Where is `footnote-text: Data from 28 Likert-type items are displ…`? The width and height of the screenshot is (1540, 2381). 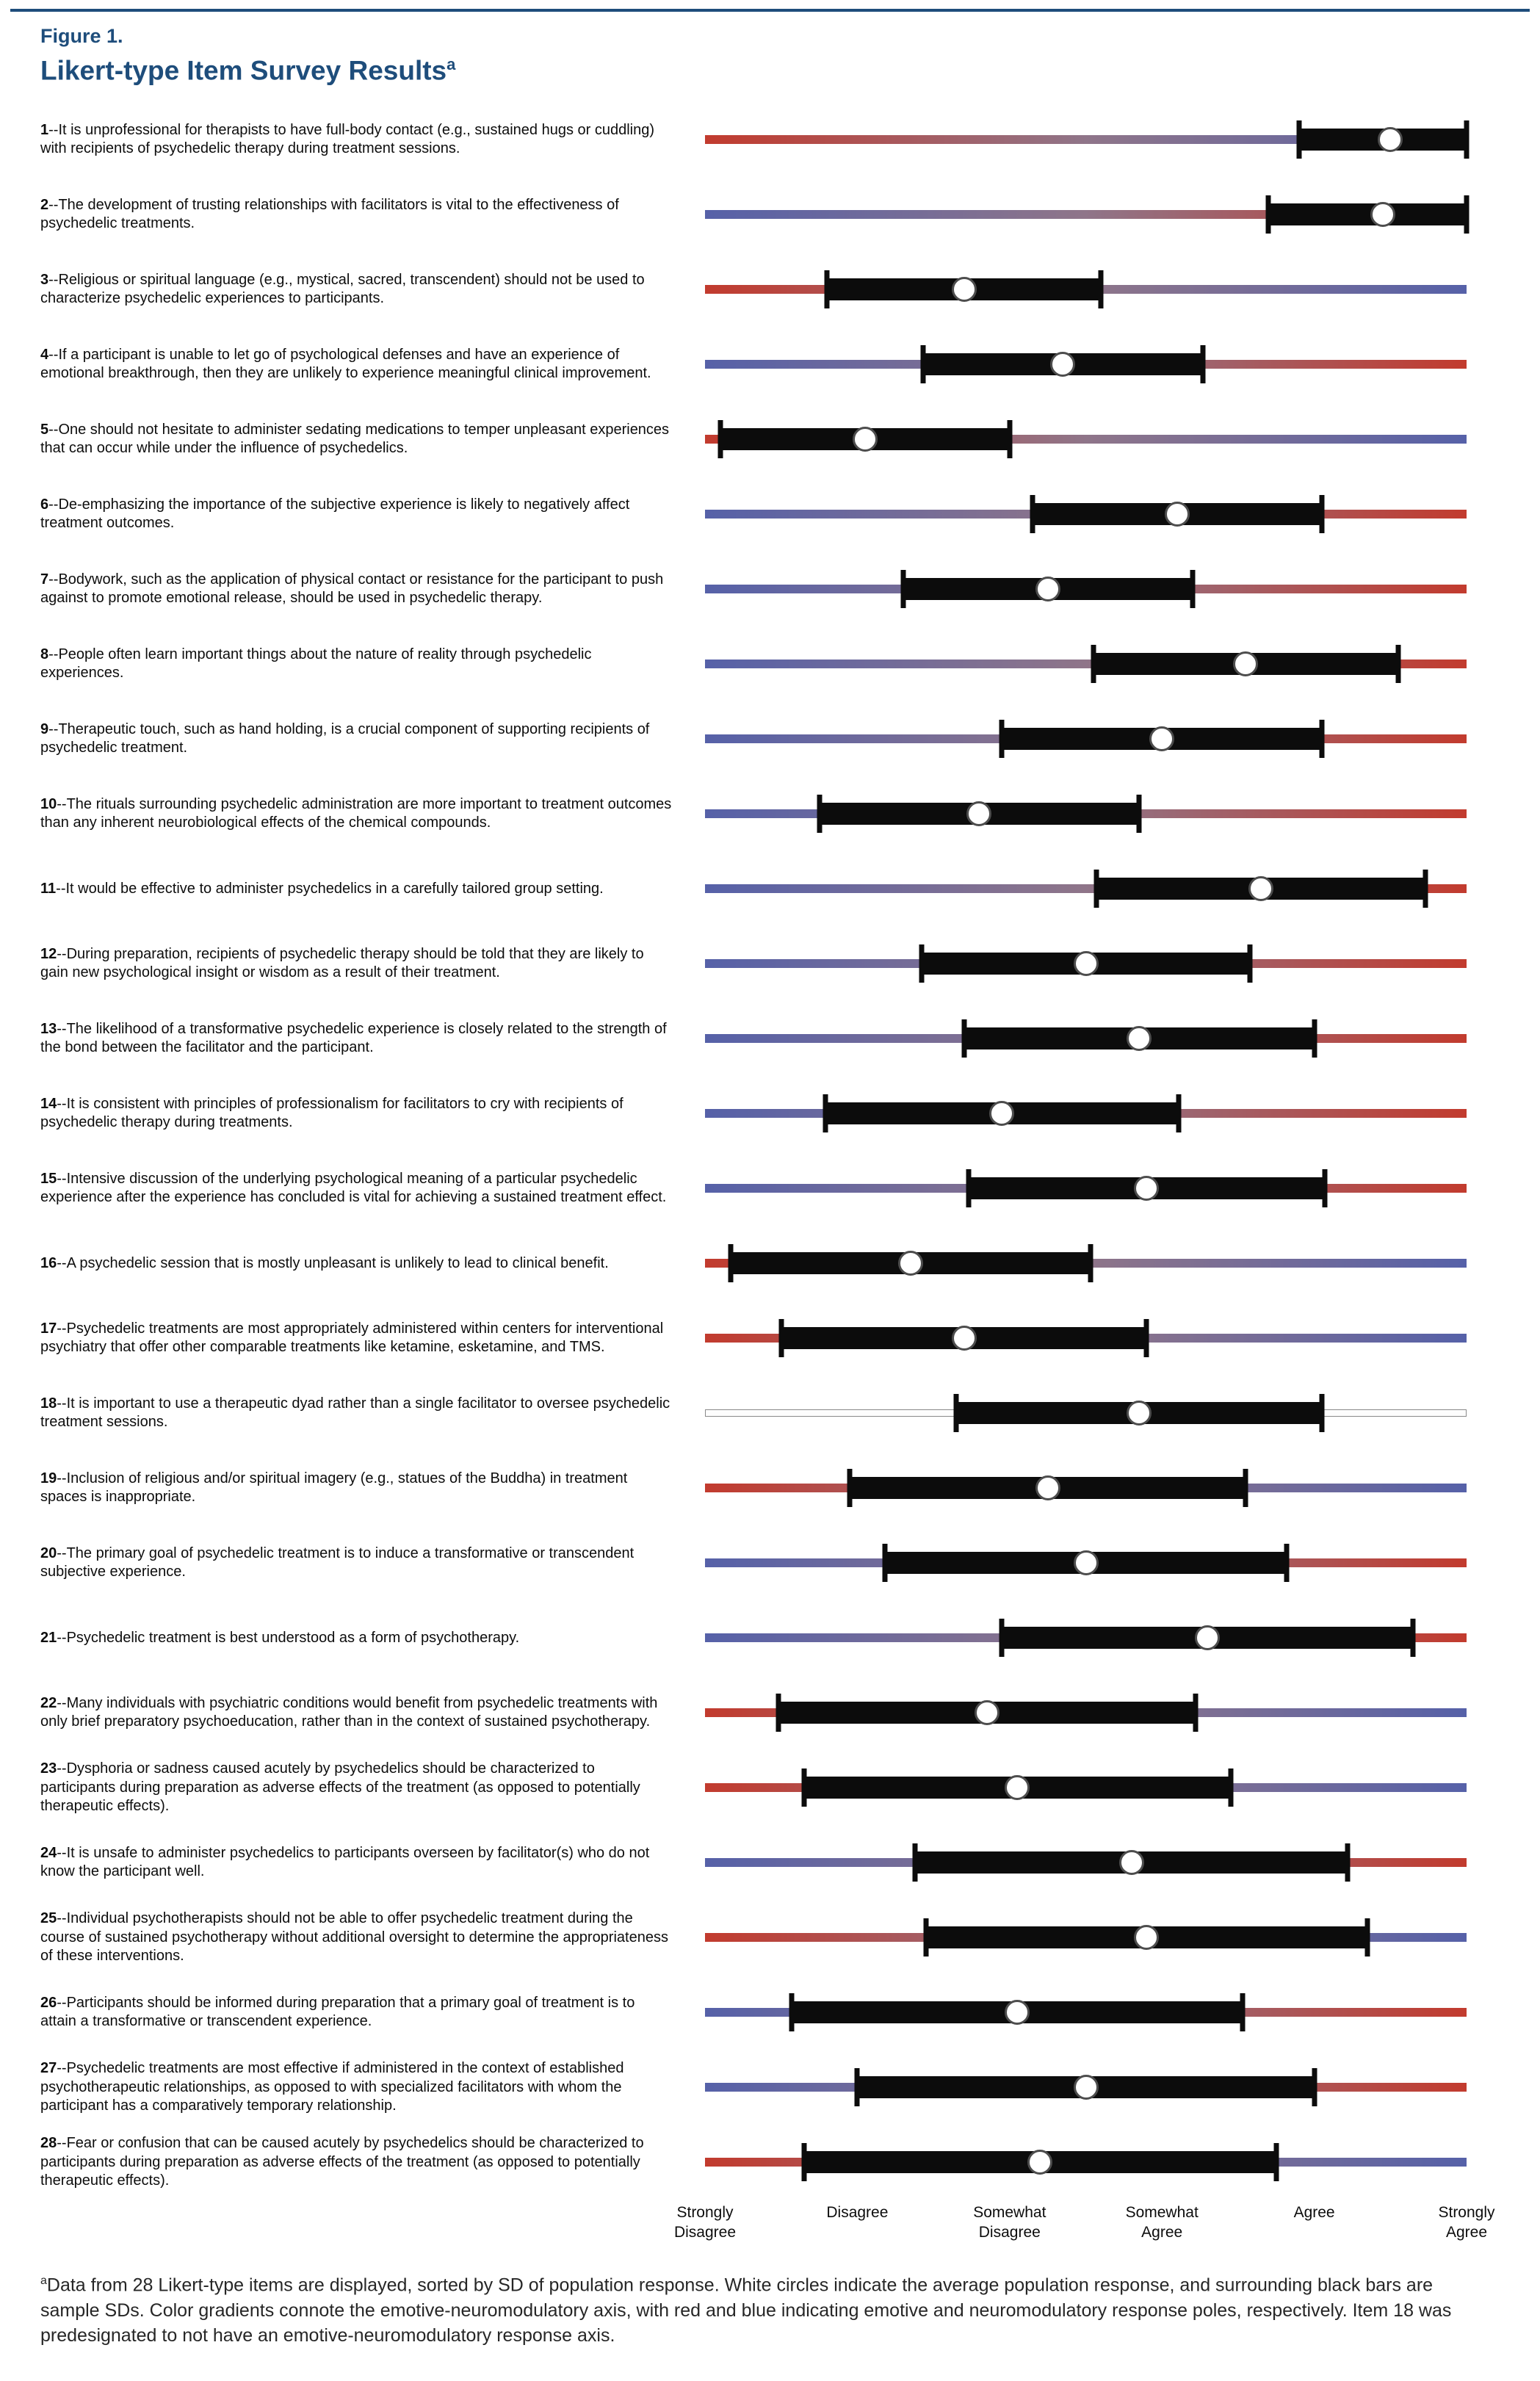
footnote-text: Data from 28 Likert-type items are displ… is located at coordinates (746, 2310).